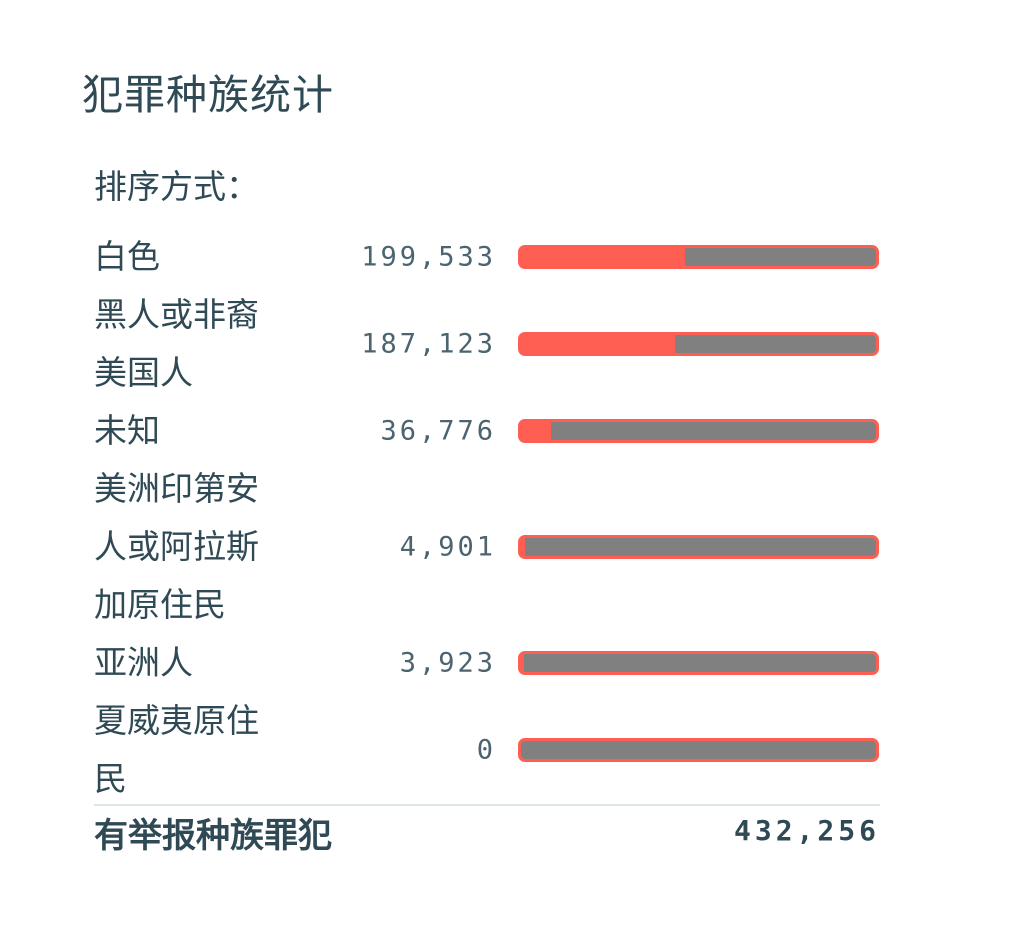 The height and width of the screenshot is (943, 1014). Describe the element at coordinates (487, 805) in the screenshot. I see `divider` at that location.